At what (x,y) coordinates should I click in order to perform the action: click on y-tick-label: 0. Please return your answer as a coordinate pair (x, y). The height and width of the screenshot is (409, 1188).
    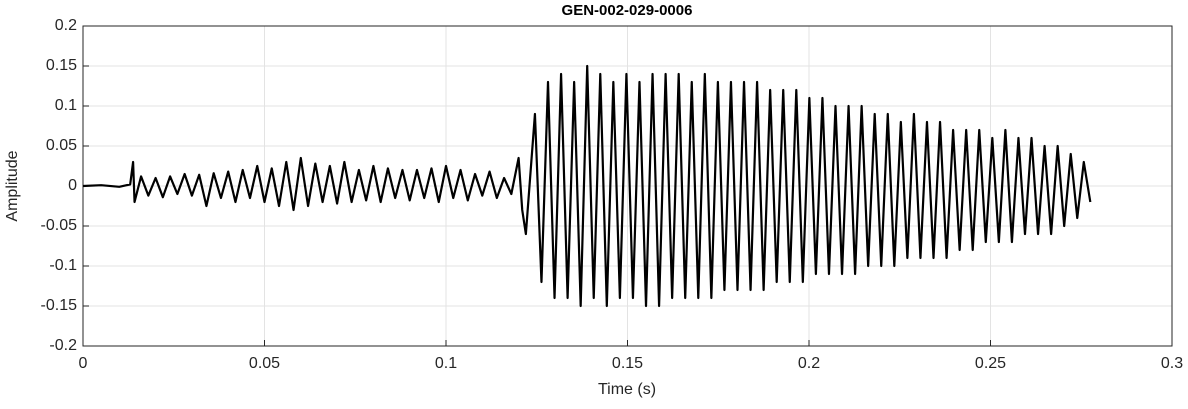
    Looking at the image, I should click on (72, 185).